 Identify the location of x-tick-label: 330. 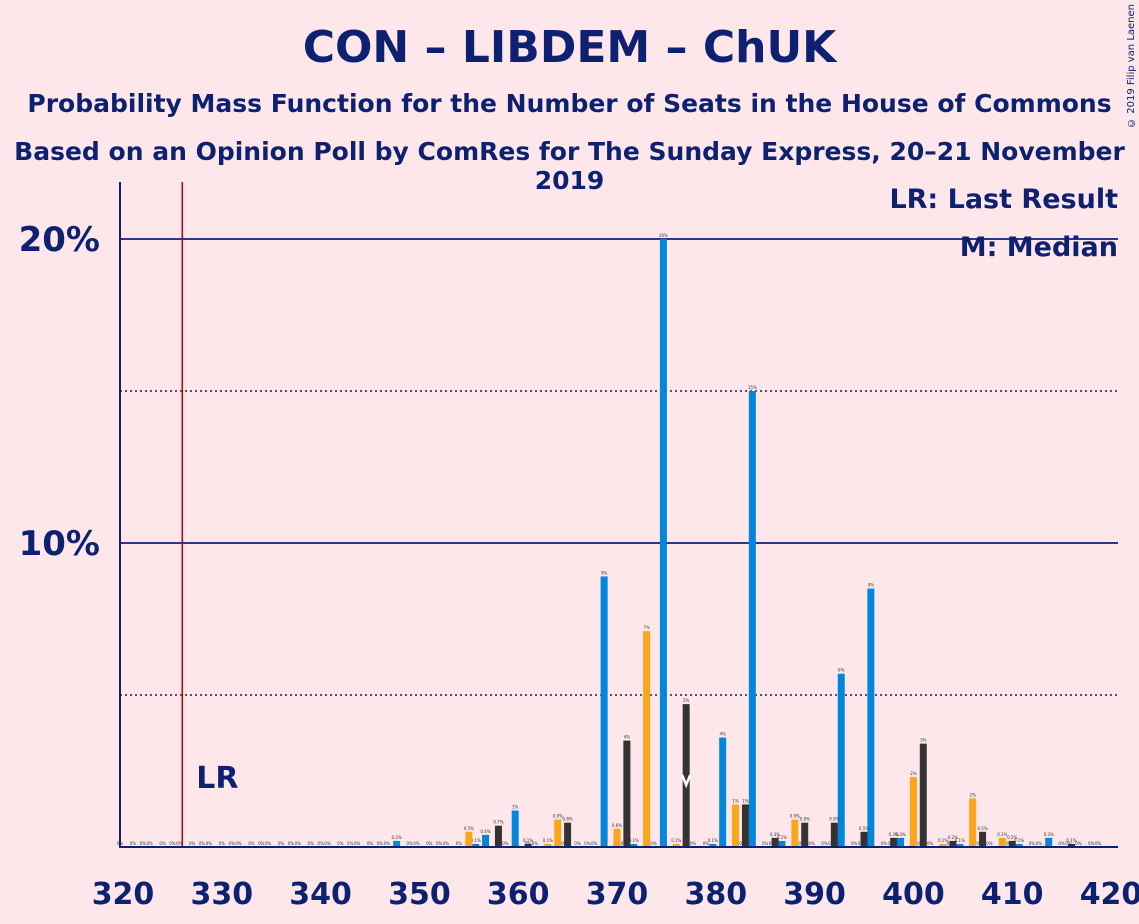
(221, 894).